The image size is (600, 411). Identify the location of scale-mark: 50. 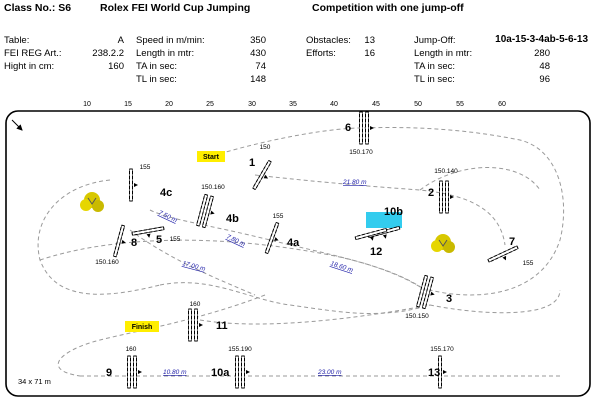
(418, 104).